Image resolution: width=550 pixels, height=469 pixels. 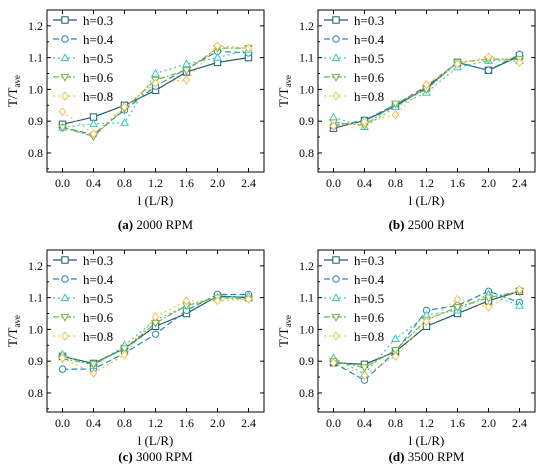 I want to click on panel-caption: (d) 3500 RPM, so click(x=427, y=456).